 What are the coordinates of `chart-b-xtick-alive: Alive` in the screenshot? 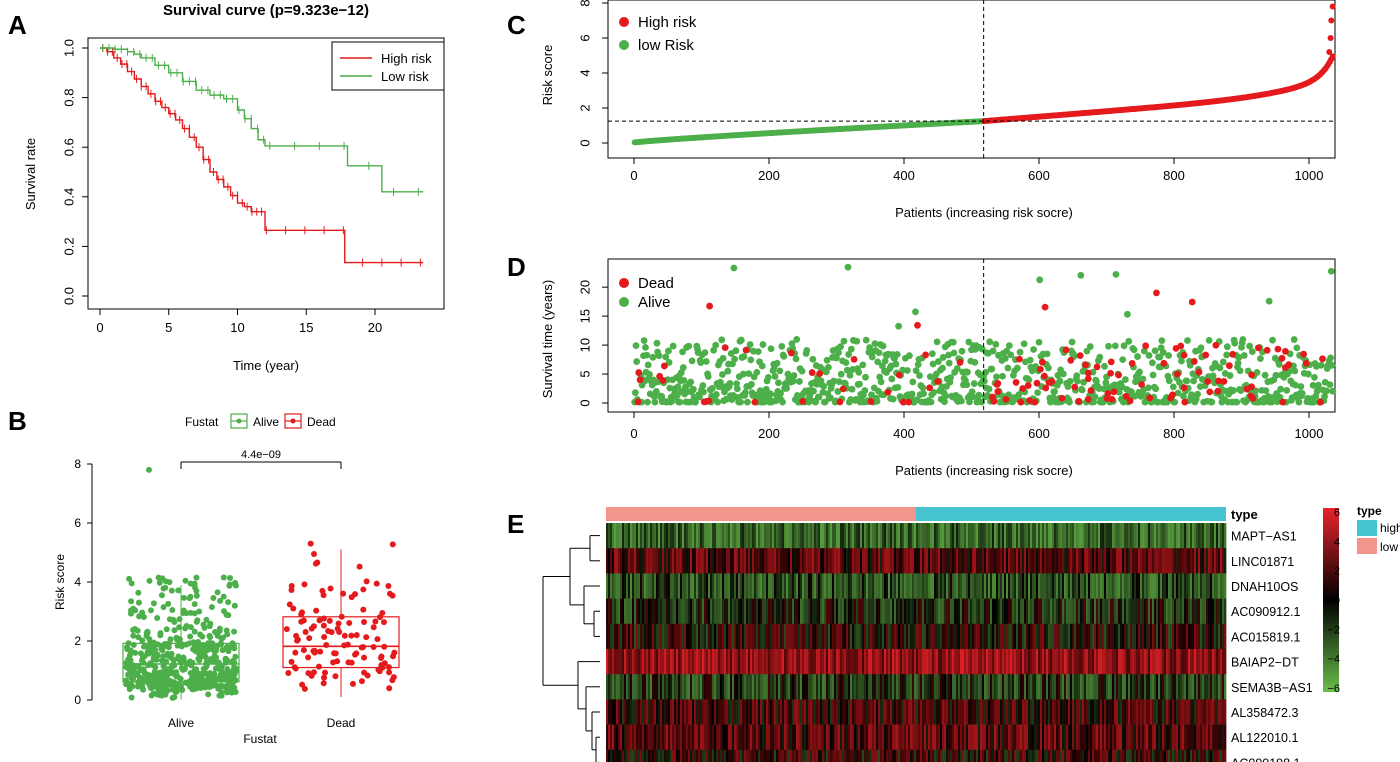 It's located at (181, 723).